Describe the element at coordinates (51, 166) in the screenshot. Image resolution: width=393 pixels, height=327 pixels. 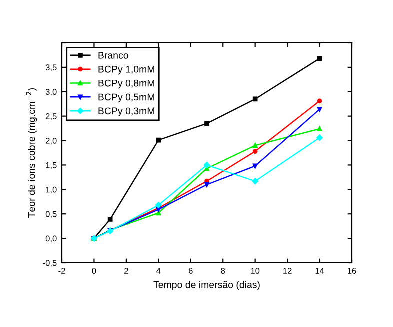
I see `y-tick-label: 1,5` at that location.